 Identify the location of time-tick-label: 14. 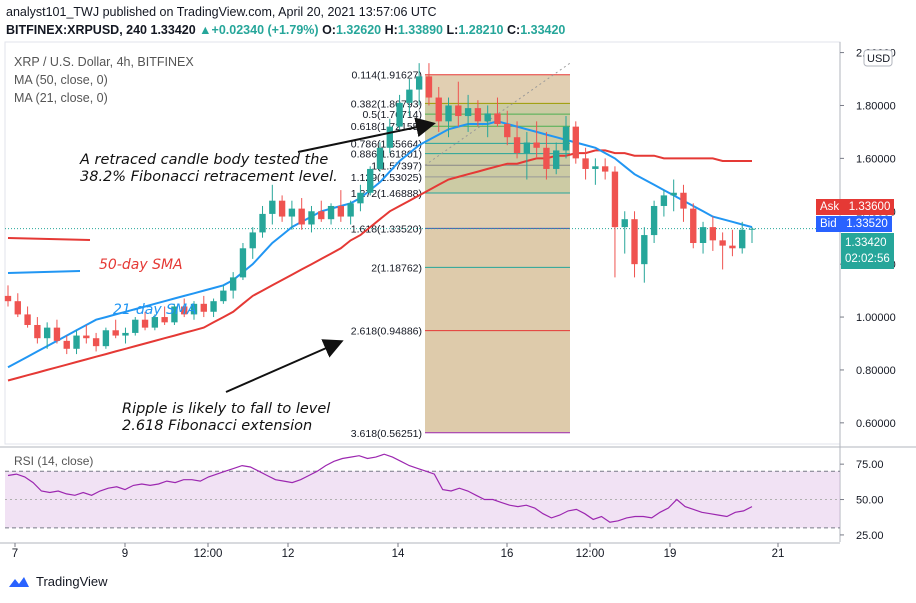
(398, 554).